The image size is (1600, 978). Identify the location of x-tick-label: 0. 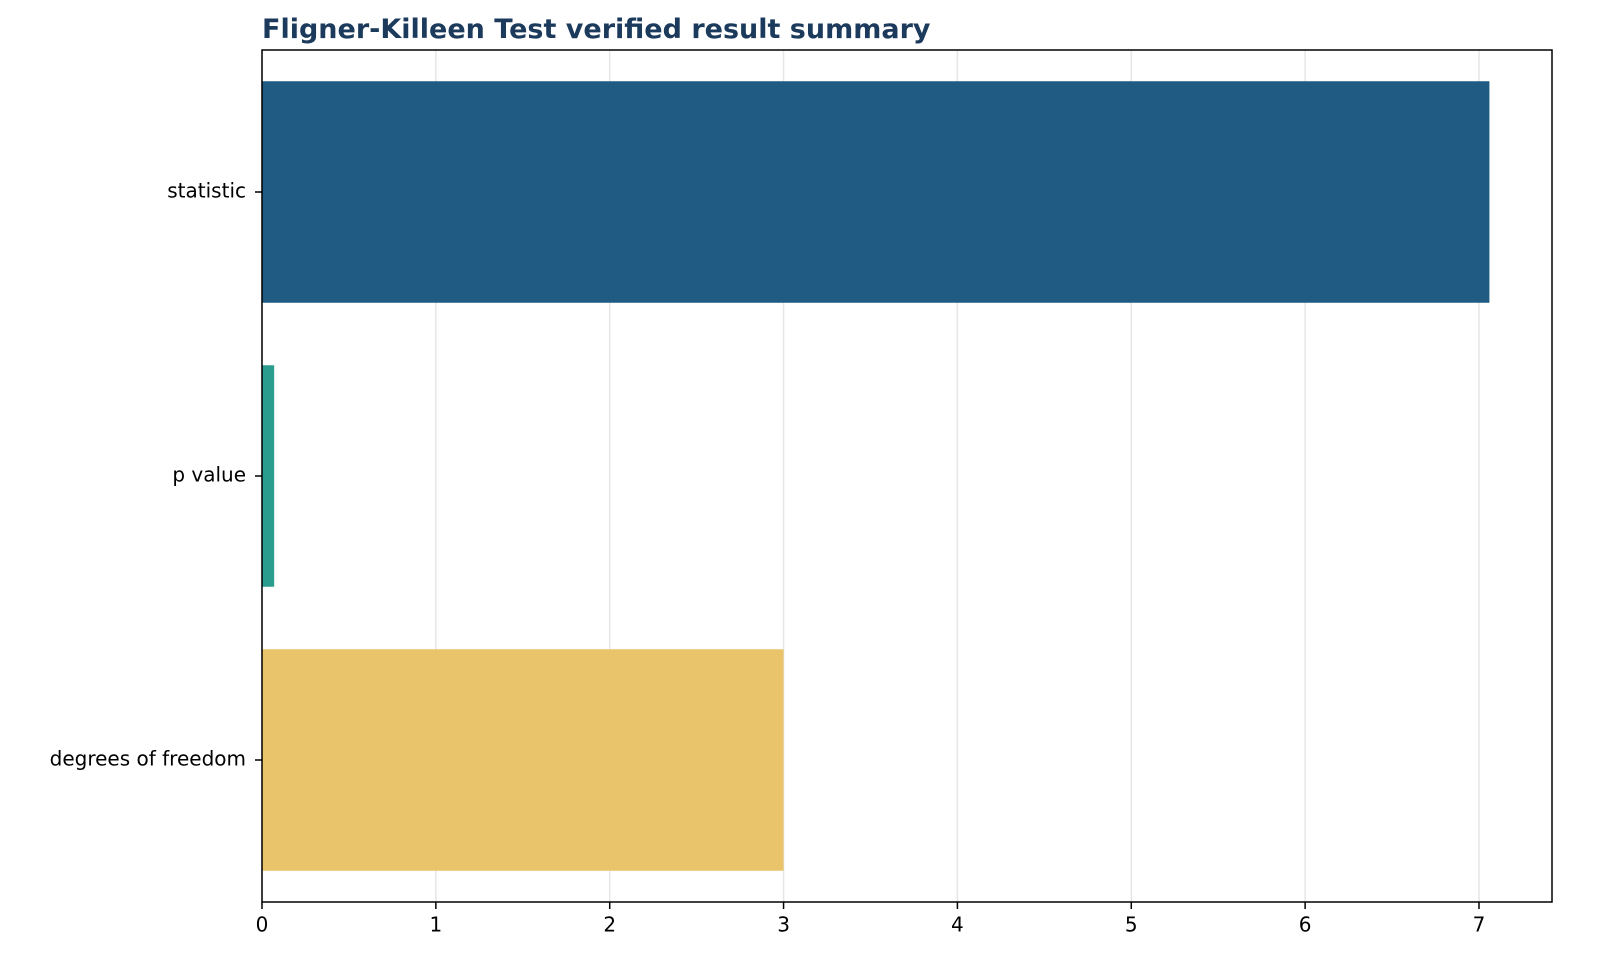
(262, 925).